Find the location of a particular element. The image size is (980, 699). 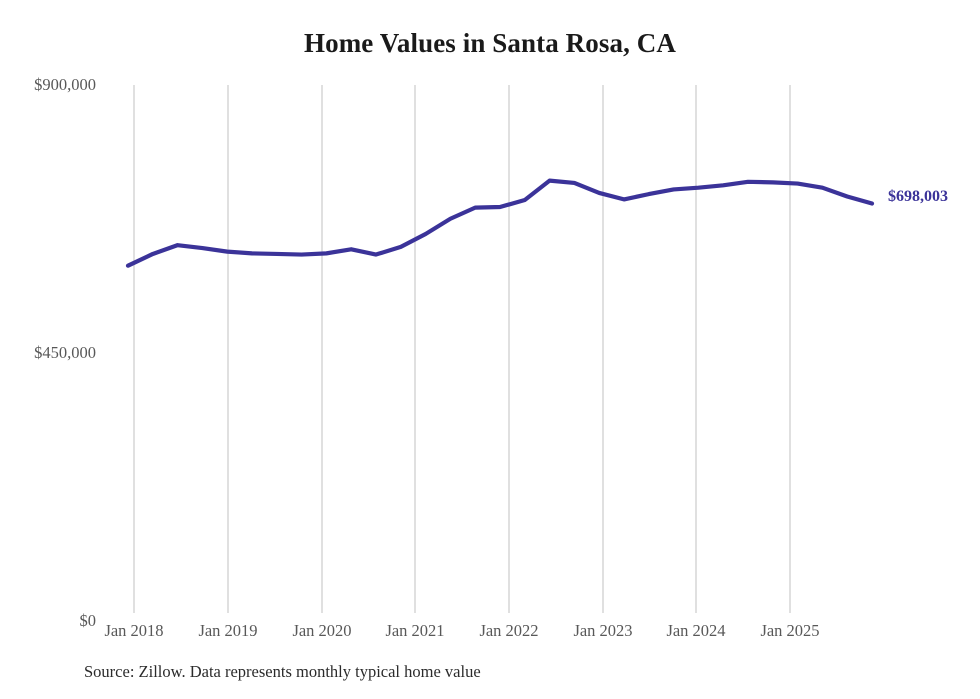

x-axis-tick-label-jan-2022: Jan 2022 is located at coordinates (509, 630).